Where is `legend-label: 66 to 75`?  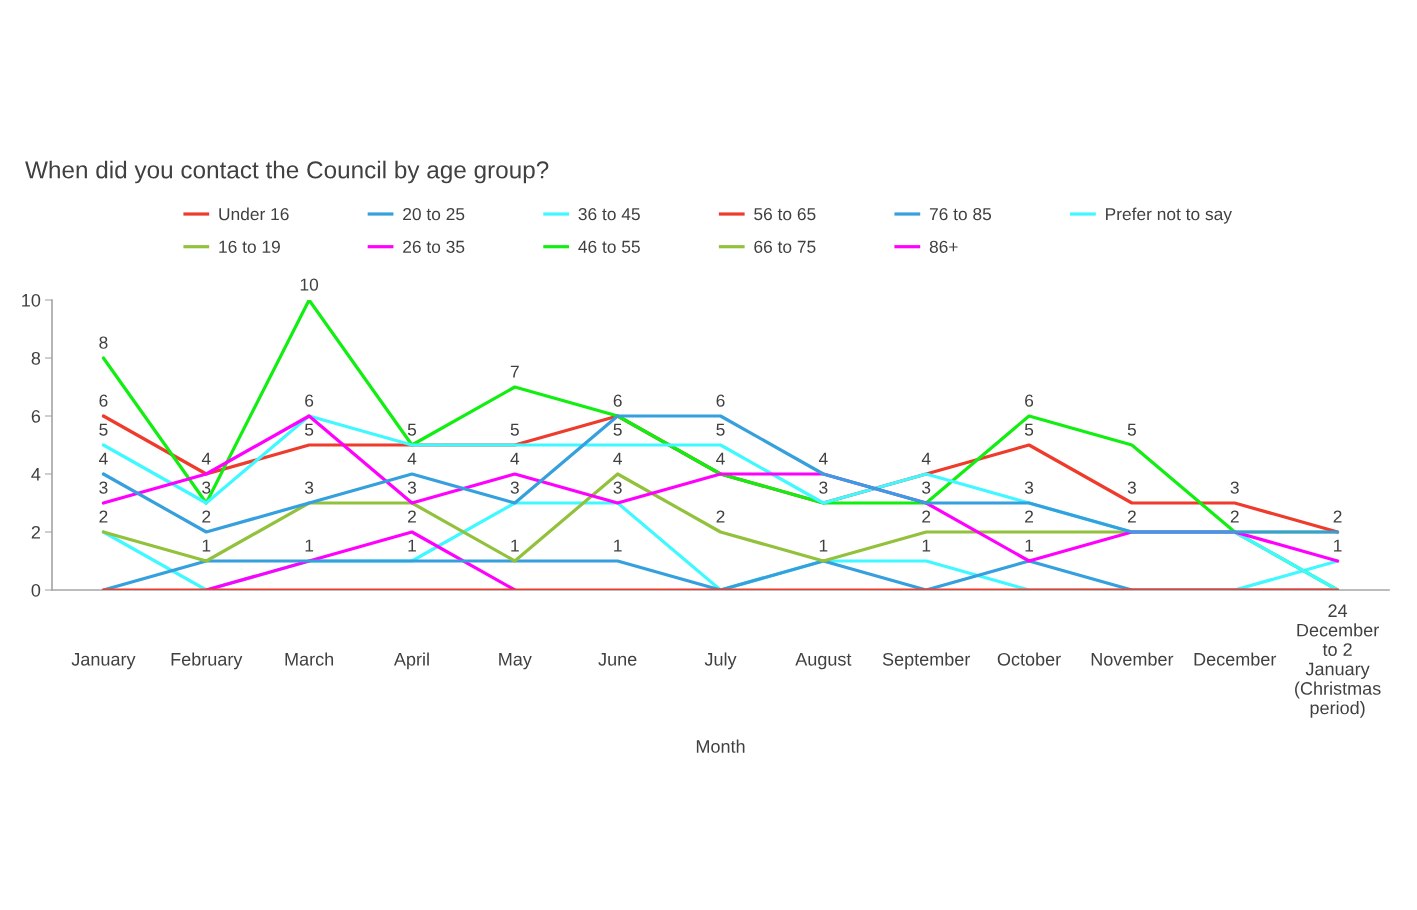 legend-label: 66 to 75 is located at coordinates (785, 246).